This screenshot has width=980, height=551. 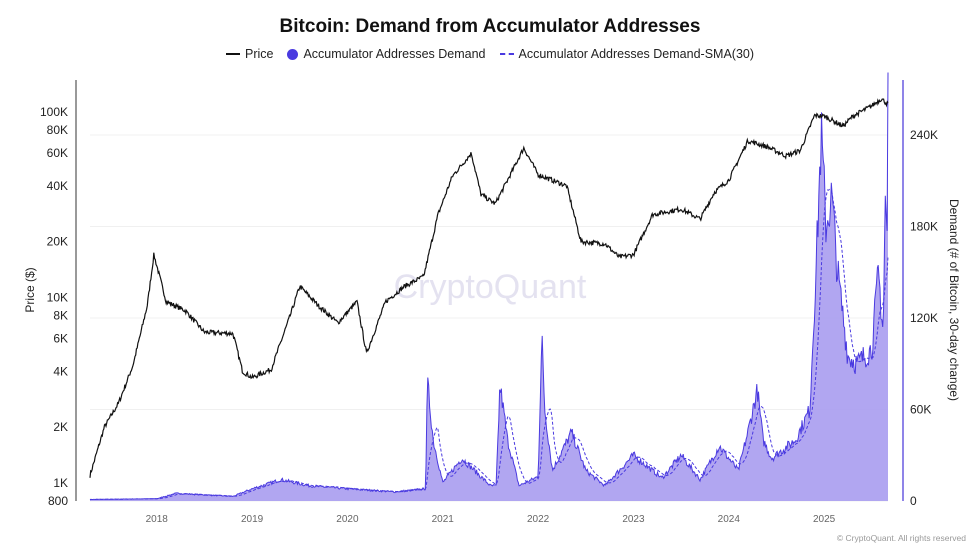 What do you see at coordinates (924, 318) in the screenshot?
I see `right-tick-label: 120K` at bounding box center [924, 318].